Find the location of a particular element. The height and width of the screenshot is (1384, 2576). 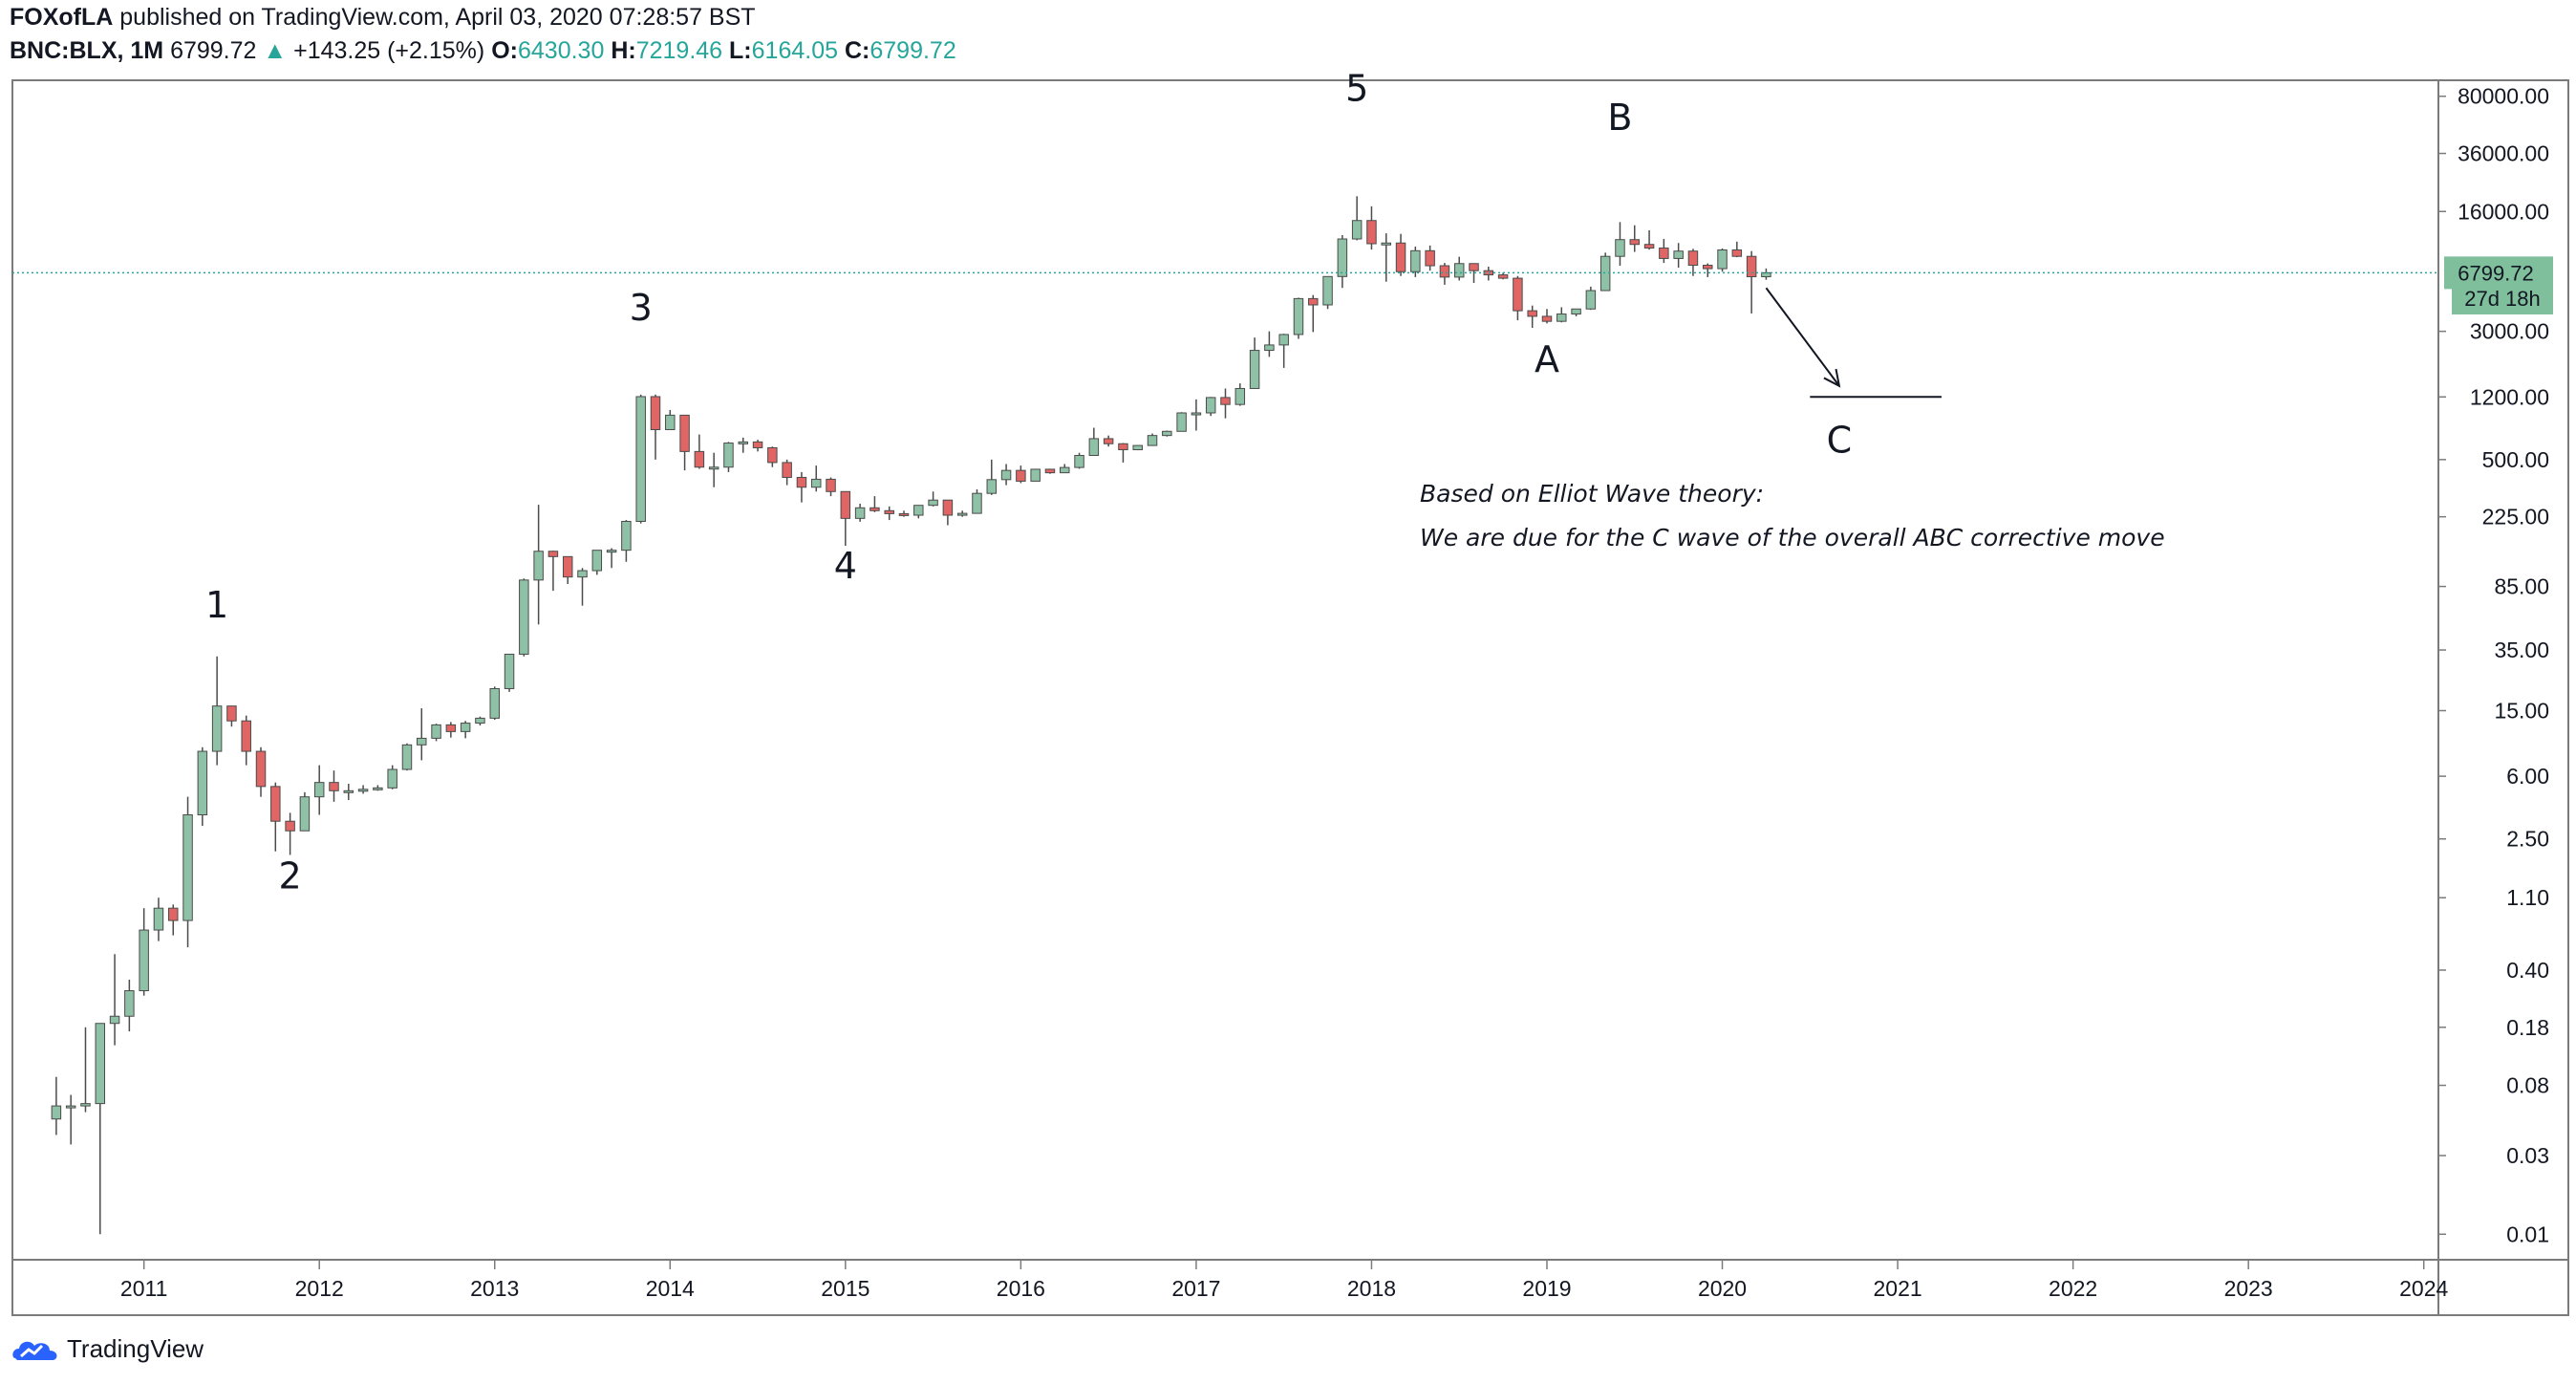

wave-label: 5 is located at coordinates (1356, 89).